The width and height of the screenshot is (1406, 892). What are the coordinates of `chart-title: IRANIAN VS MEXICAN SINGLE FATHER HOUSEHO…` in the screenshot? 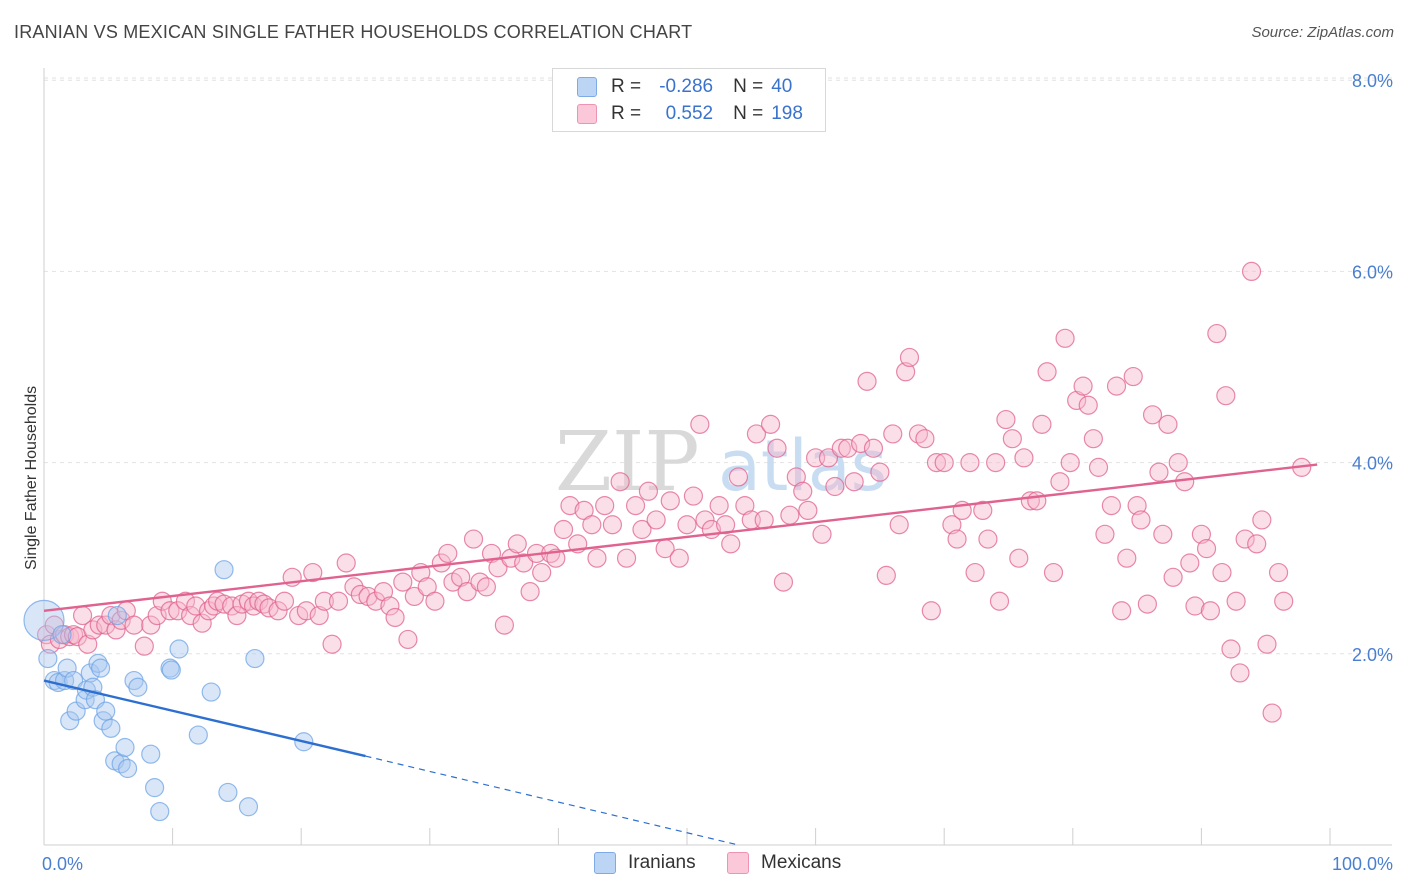 It's located at (353, 32).